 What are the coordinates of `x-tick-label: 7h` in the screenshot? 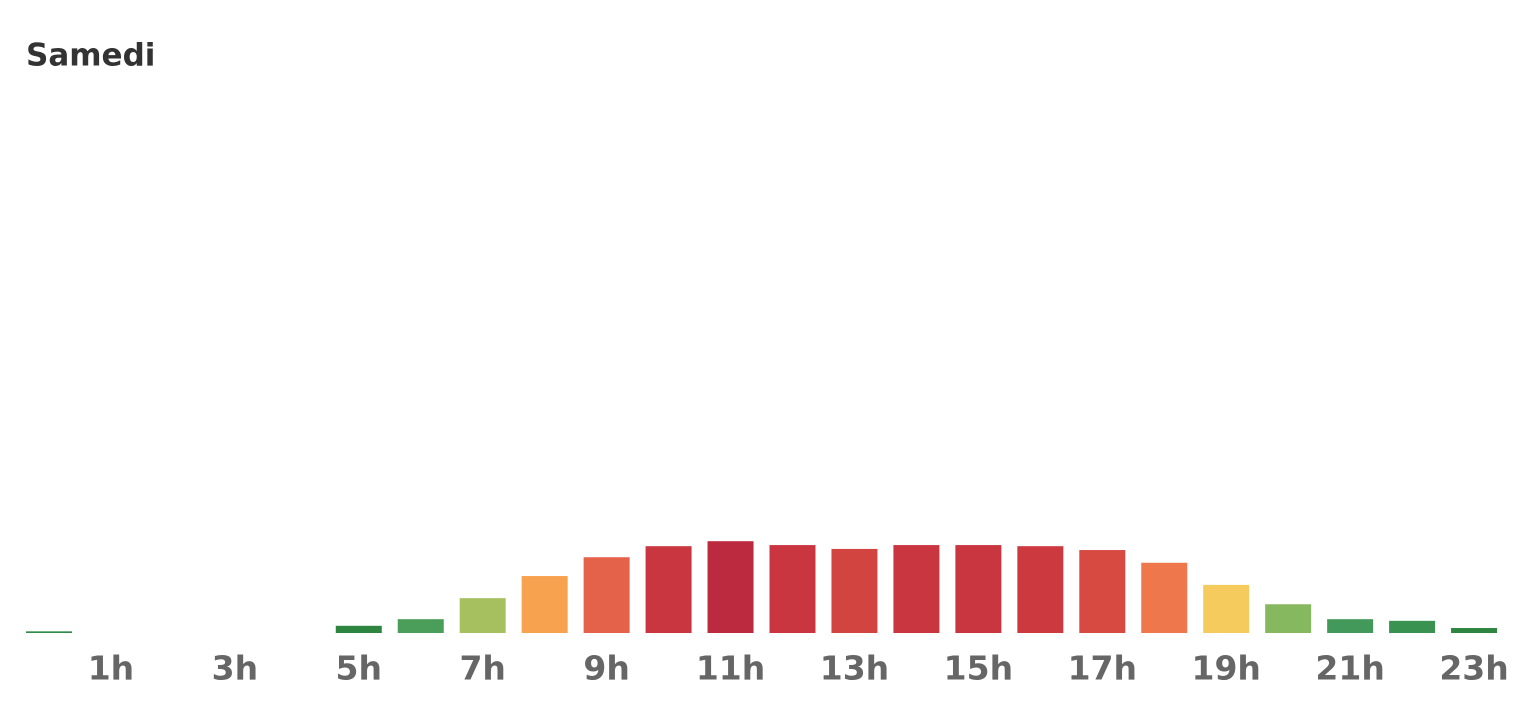 It's located at (482, 668).